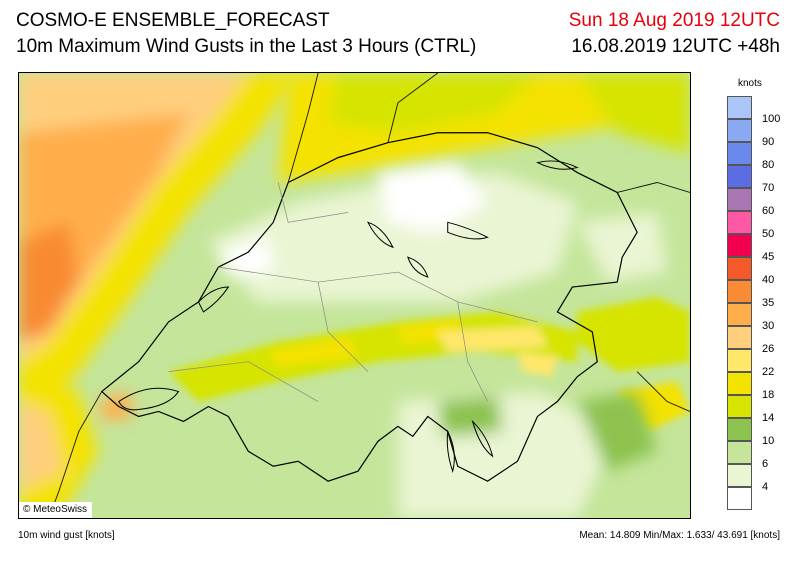  Describe the element at coordinates (768, 303) in the screenshot. I see `legend-tick-label: 35` at that location.